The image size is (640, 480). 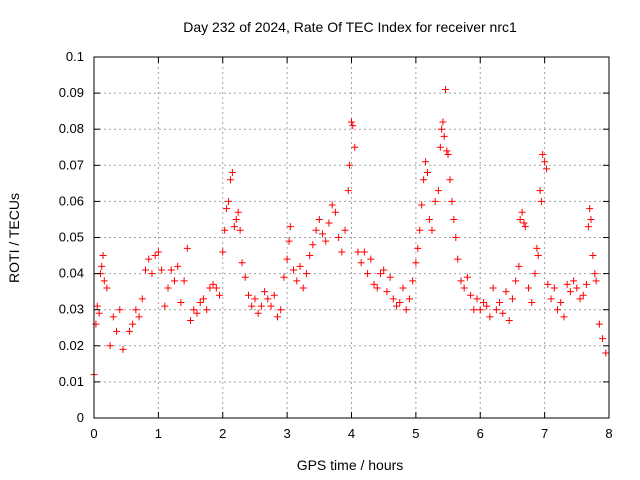 What do you see at coordinates (71, 92) in the screenshot?
I see `y-tick-label: 0.09` at bounding box center [71, 92].